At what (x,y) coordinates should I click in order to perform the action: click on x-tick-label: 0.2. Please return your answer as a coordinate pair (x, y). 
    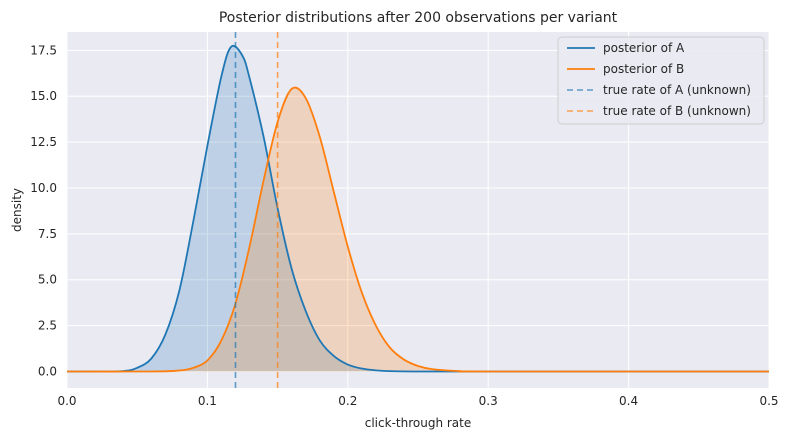
    Looking at the image, I should click on (347, 401).